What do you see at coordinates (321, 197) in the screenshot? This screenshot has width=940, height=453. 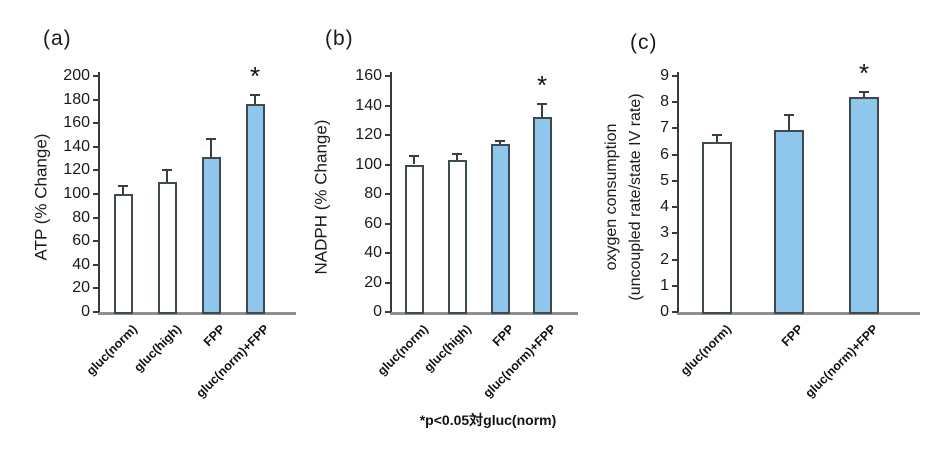 I see `y-axis-label: NADPH (% Change)` at bounding box center [321, 197].